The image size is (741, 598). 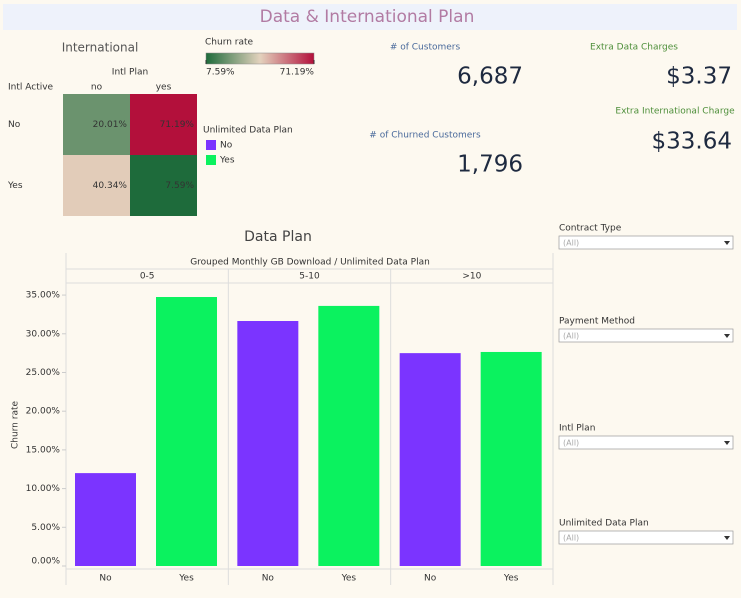 What do you see at coordinates (227, 161) in the screenshot?
I see `legend-label: Yes` at bounding box center [227, 161].